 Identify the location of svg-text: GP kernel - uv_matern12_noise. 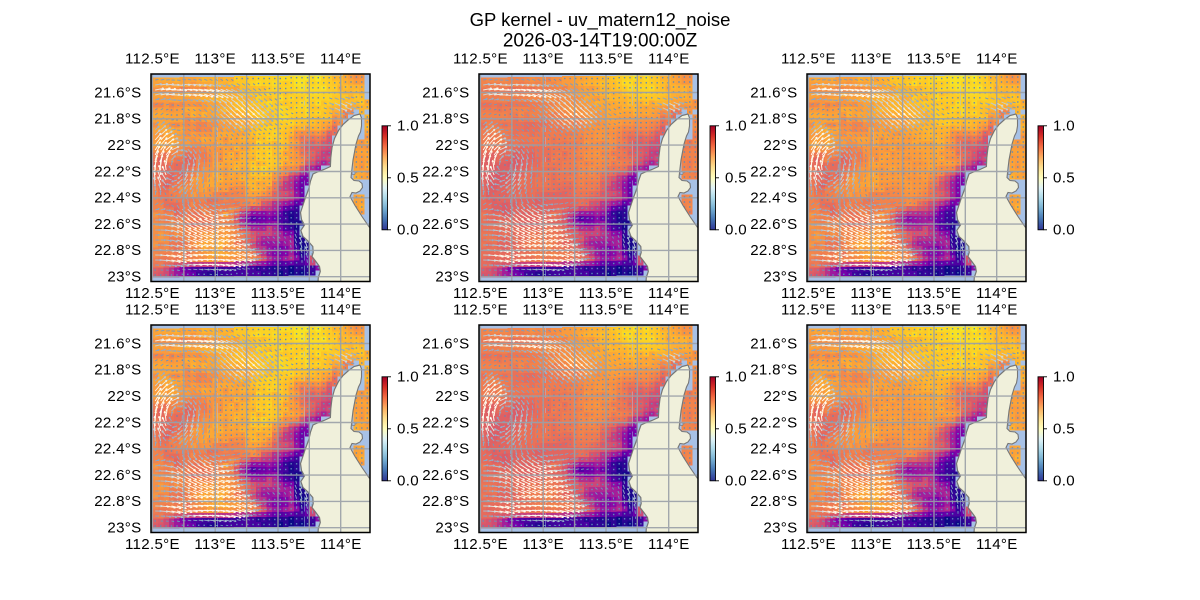
(600, 20).